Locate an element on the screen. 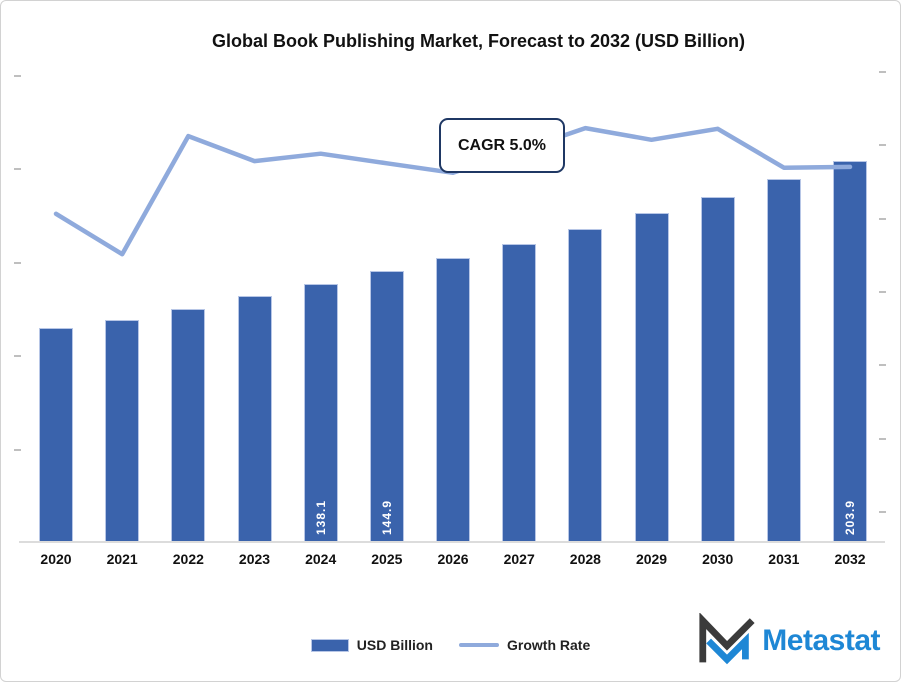 Image resolution: width=901 pixels, height=682 pixels. legend: USD Billion Growth Rate is located at coordinates (450, 645).